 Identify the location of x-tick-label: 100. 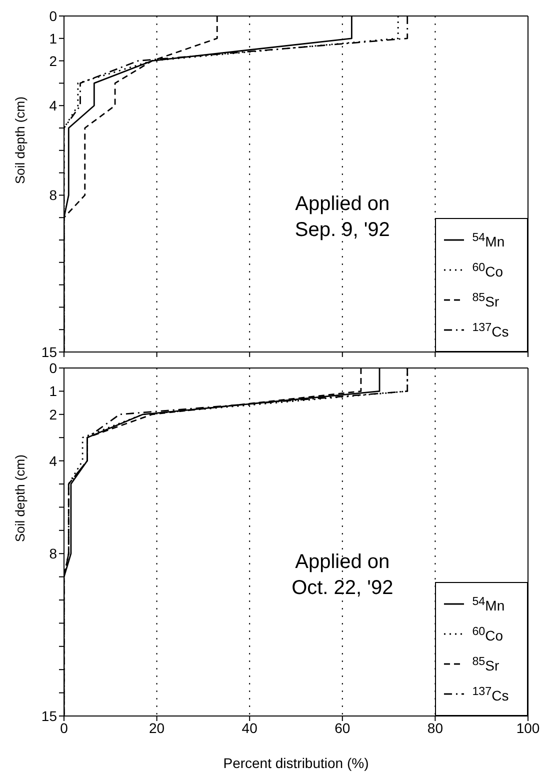
(528, 728).